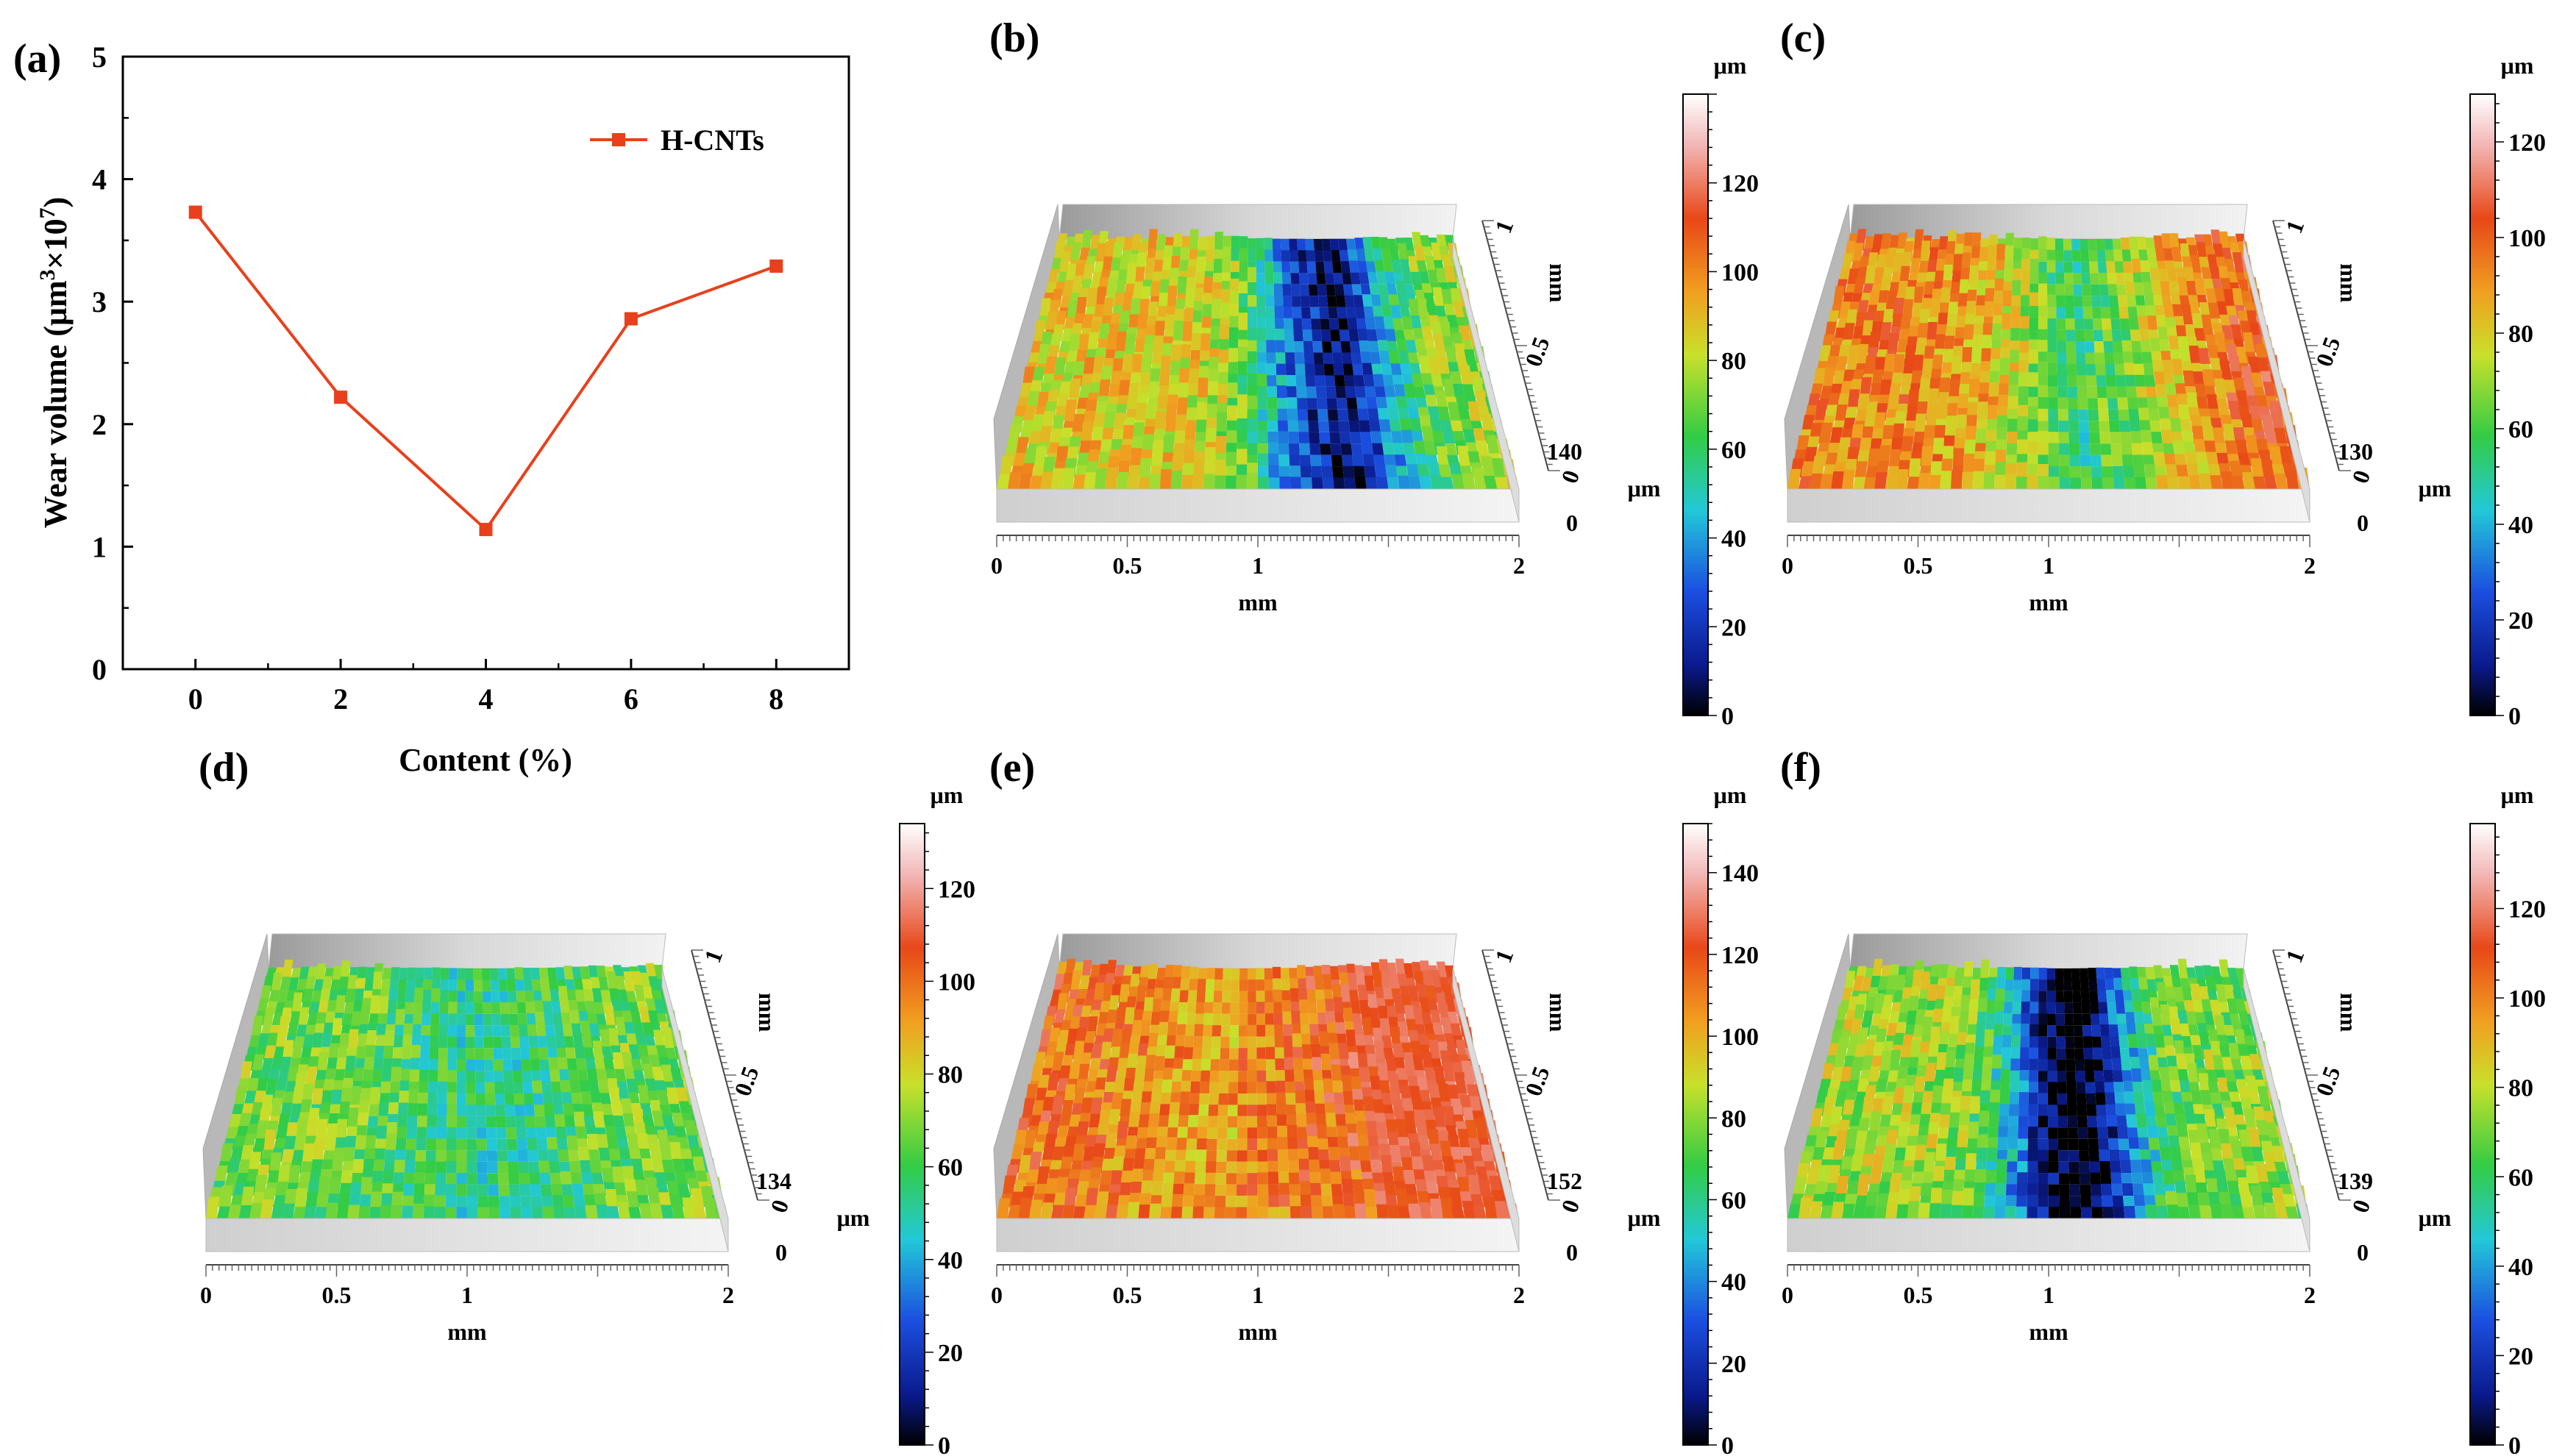  I want to click on colorbar-tick-label: 120, so click(2527, 143).